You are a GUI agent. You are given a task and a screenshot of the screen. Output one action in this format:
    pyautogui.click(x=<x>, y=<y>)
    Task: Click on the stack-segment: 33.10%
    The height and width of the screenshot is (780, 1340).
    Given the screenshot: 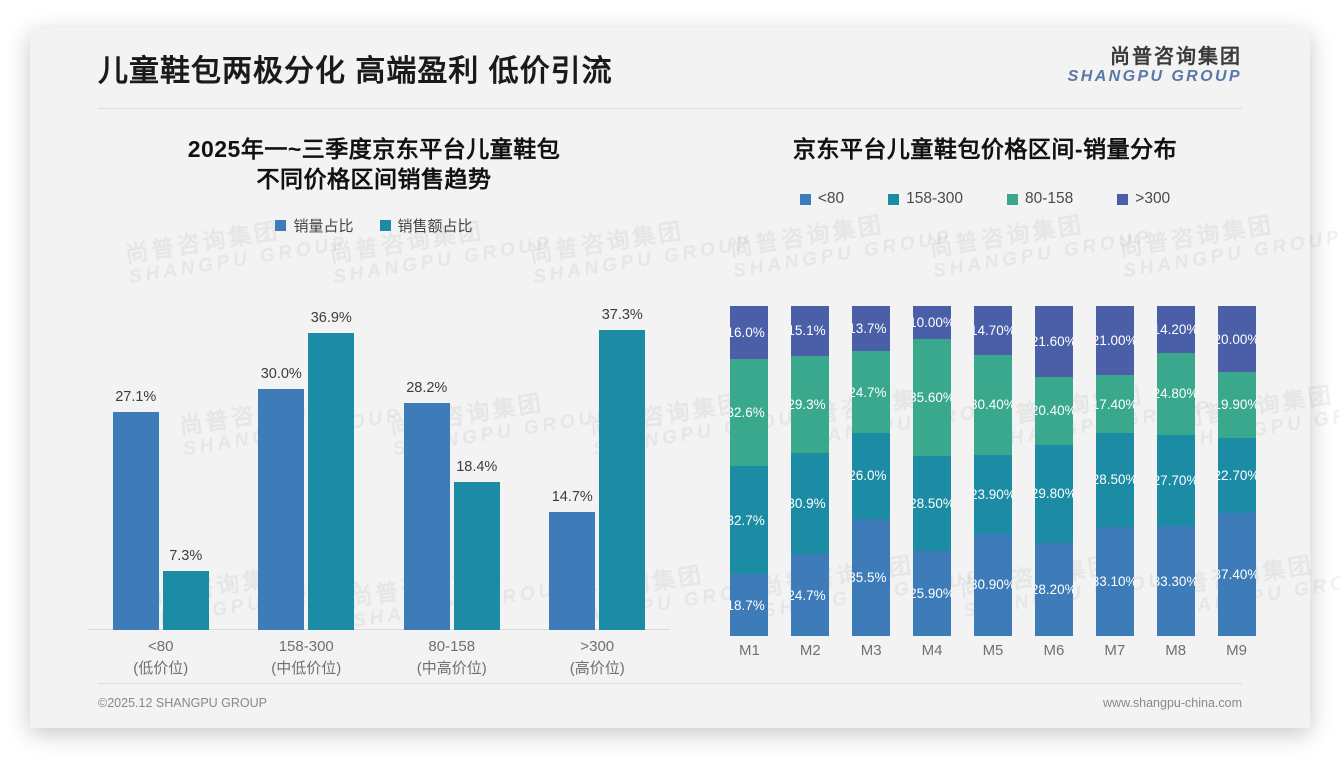 What is the action you would take?
    pyautogui.click(x=1114, y=581)
    